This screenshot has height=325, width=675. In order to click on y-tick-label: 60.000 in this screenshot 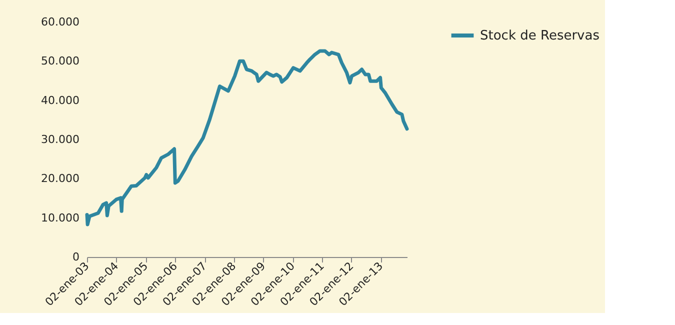, I will do `click(60, 22)`.